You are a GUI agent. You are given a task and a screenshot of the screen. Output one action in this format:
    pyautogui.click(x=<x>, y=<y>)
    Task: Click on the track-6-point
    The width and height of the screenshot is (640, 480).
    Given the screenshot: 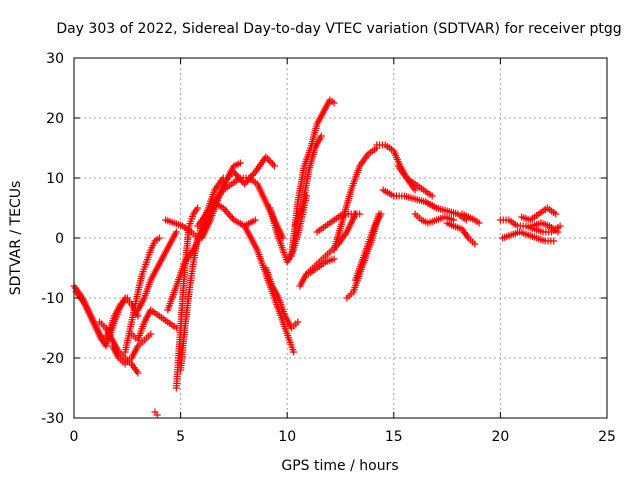 What is the action you would take?
    pyautogui.click(x=176, y=232)
    